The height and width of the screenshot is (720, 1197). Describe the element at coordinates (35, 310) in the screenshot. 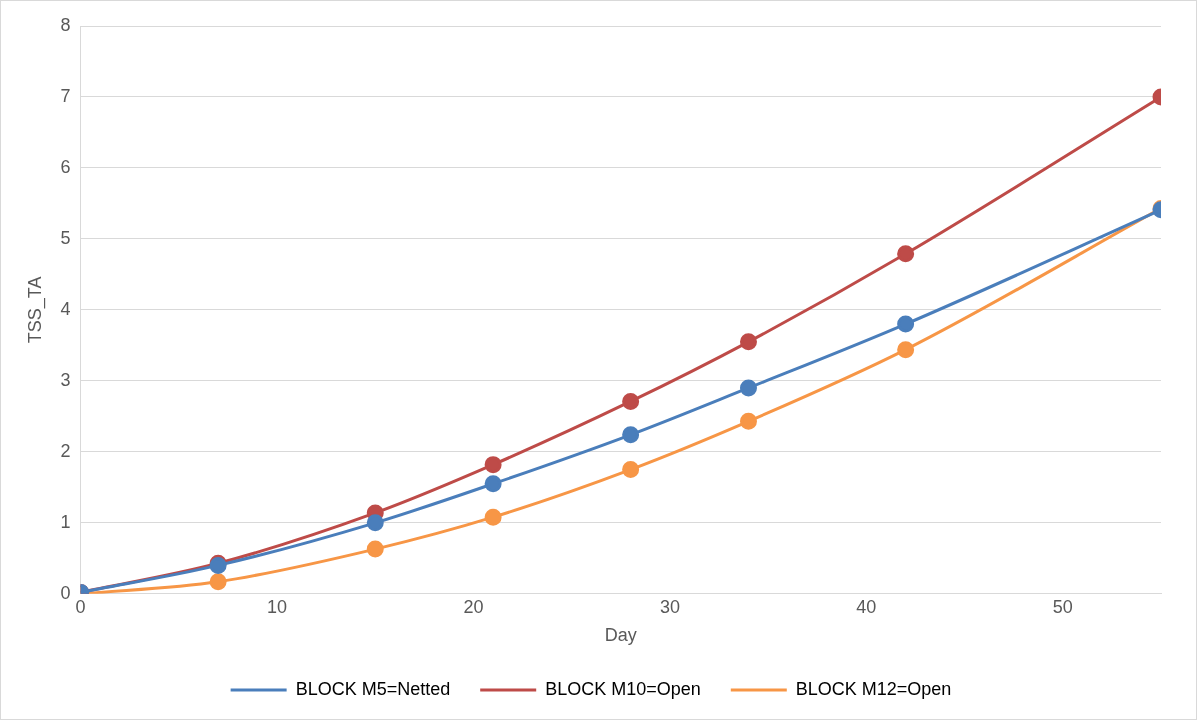

I see `y-axis-title: TSS_TA` at that location.